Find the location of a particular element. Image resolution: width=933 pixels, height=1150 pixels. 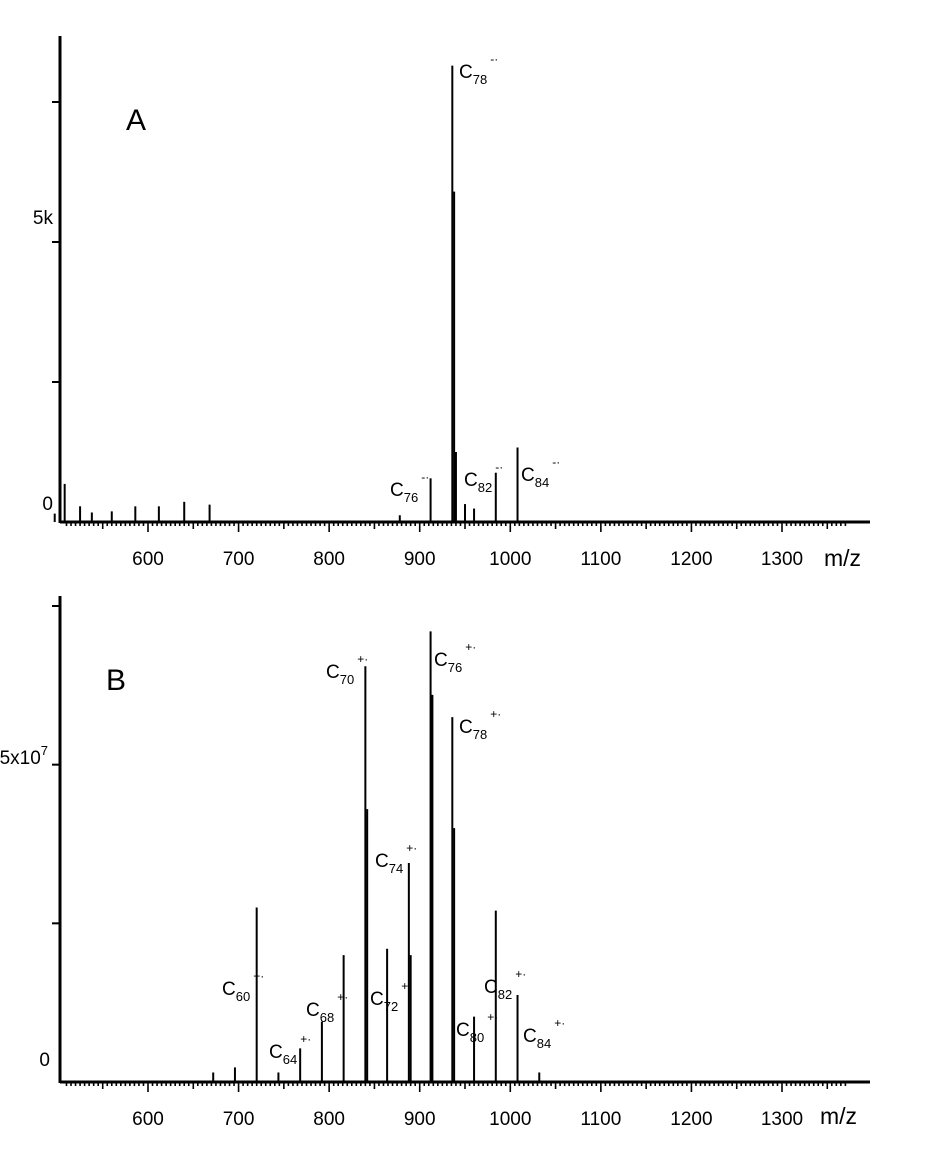

peak-annotation: C80+· is located at coordinates (477, 1027).